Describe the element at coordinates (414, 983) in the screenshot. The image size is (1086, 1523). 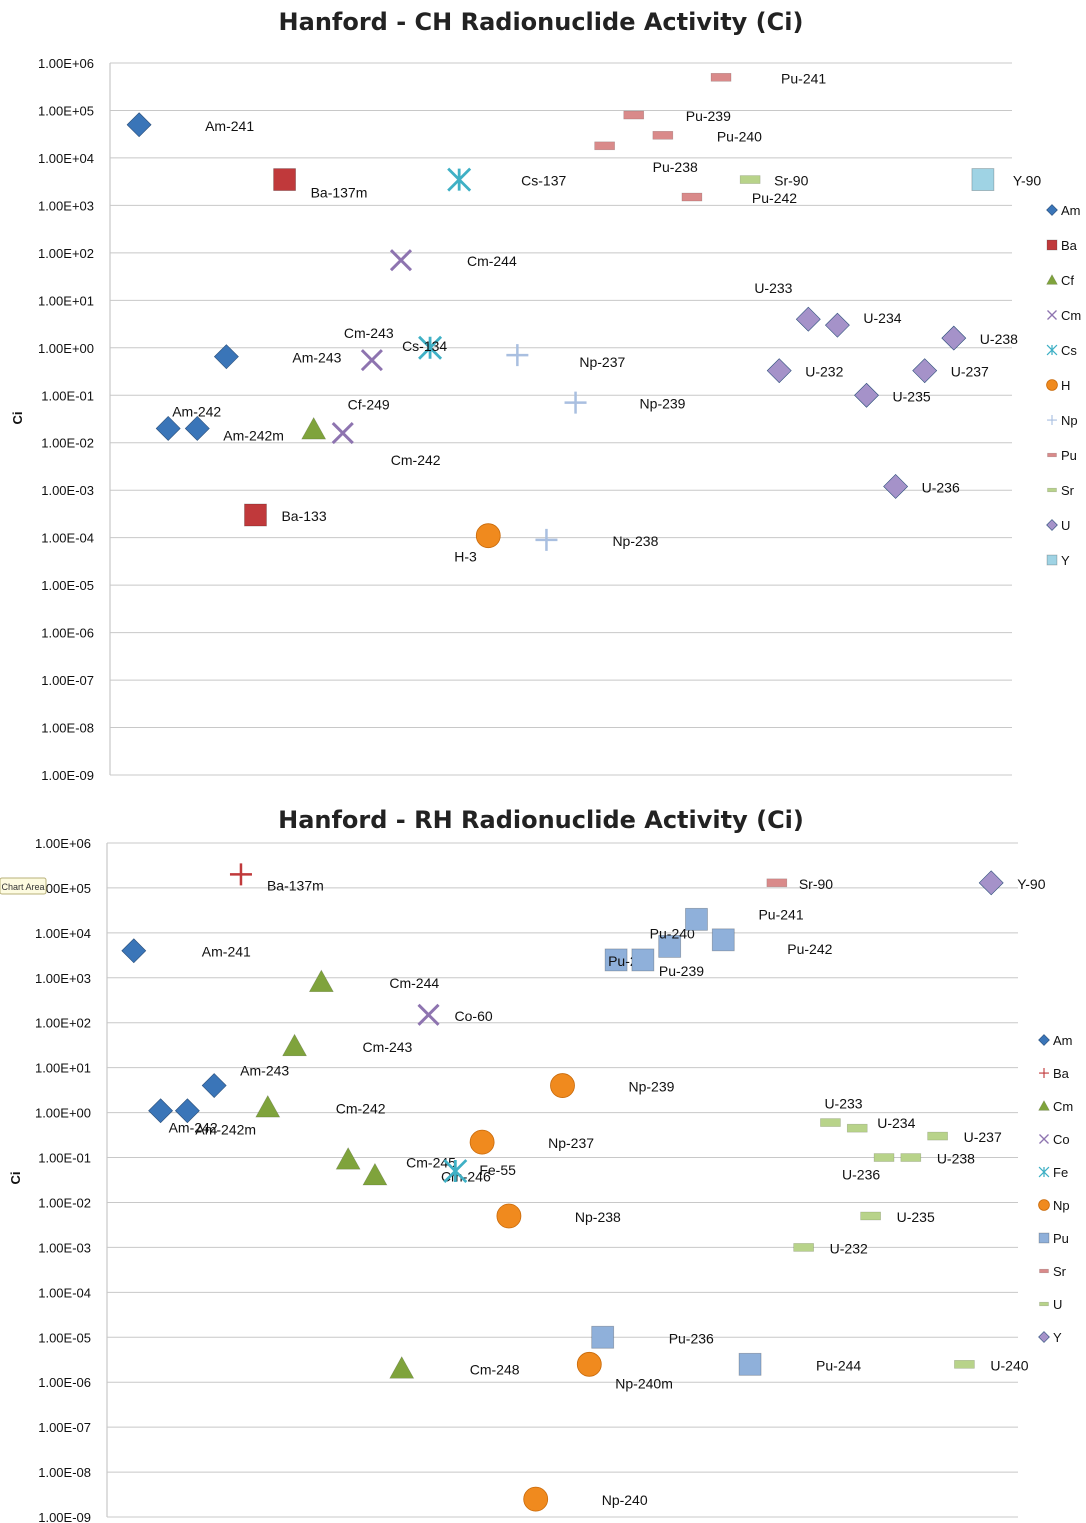
I see `rh-point-label-cm-244: Cm-244` at that location.